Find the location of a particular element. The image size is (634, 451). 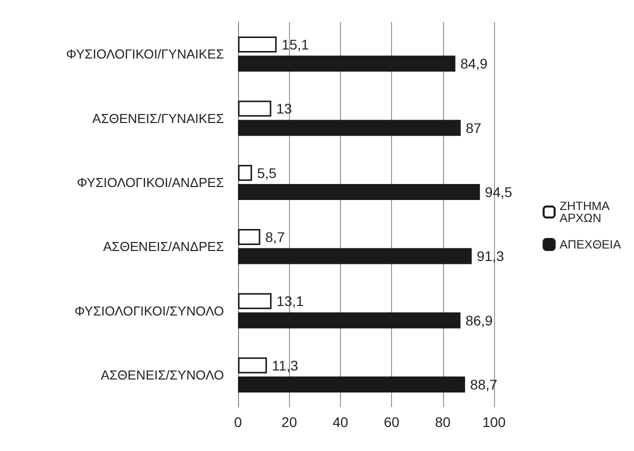

data-label: 91,3 is located at coordinates (490, 256).